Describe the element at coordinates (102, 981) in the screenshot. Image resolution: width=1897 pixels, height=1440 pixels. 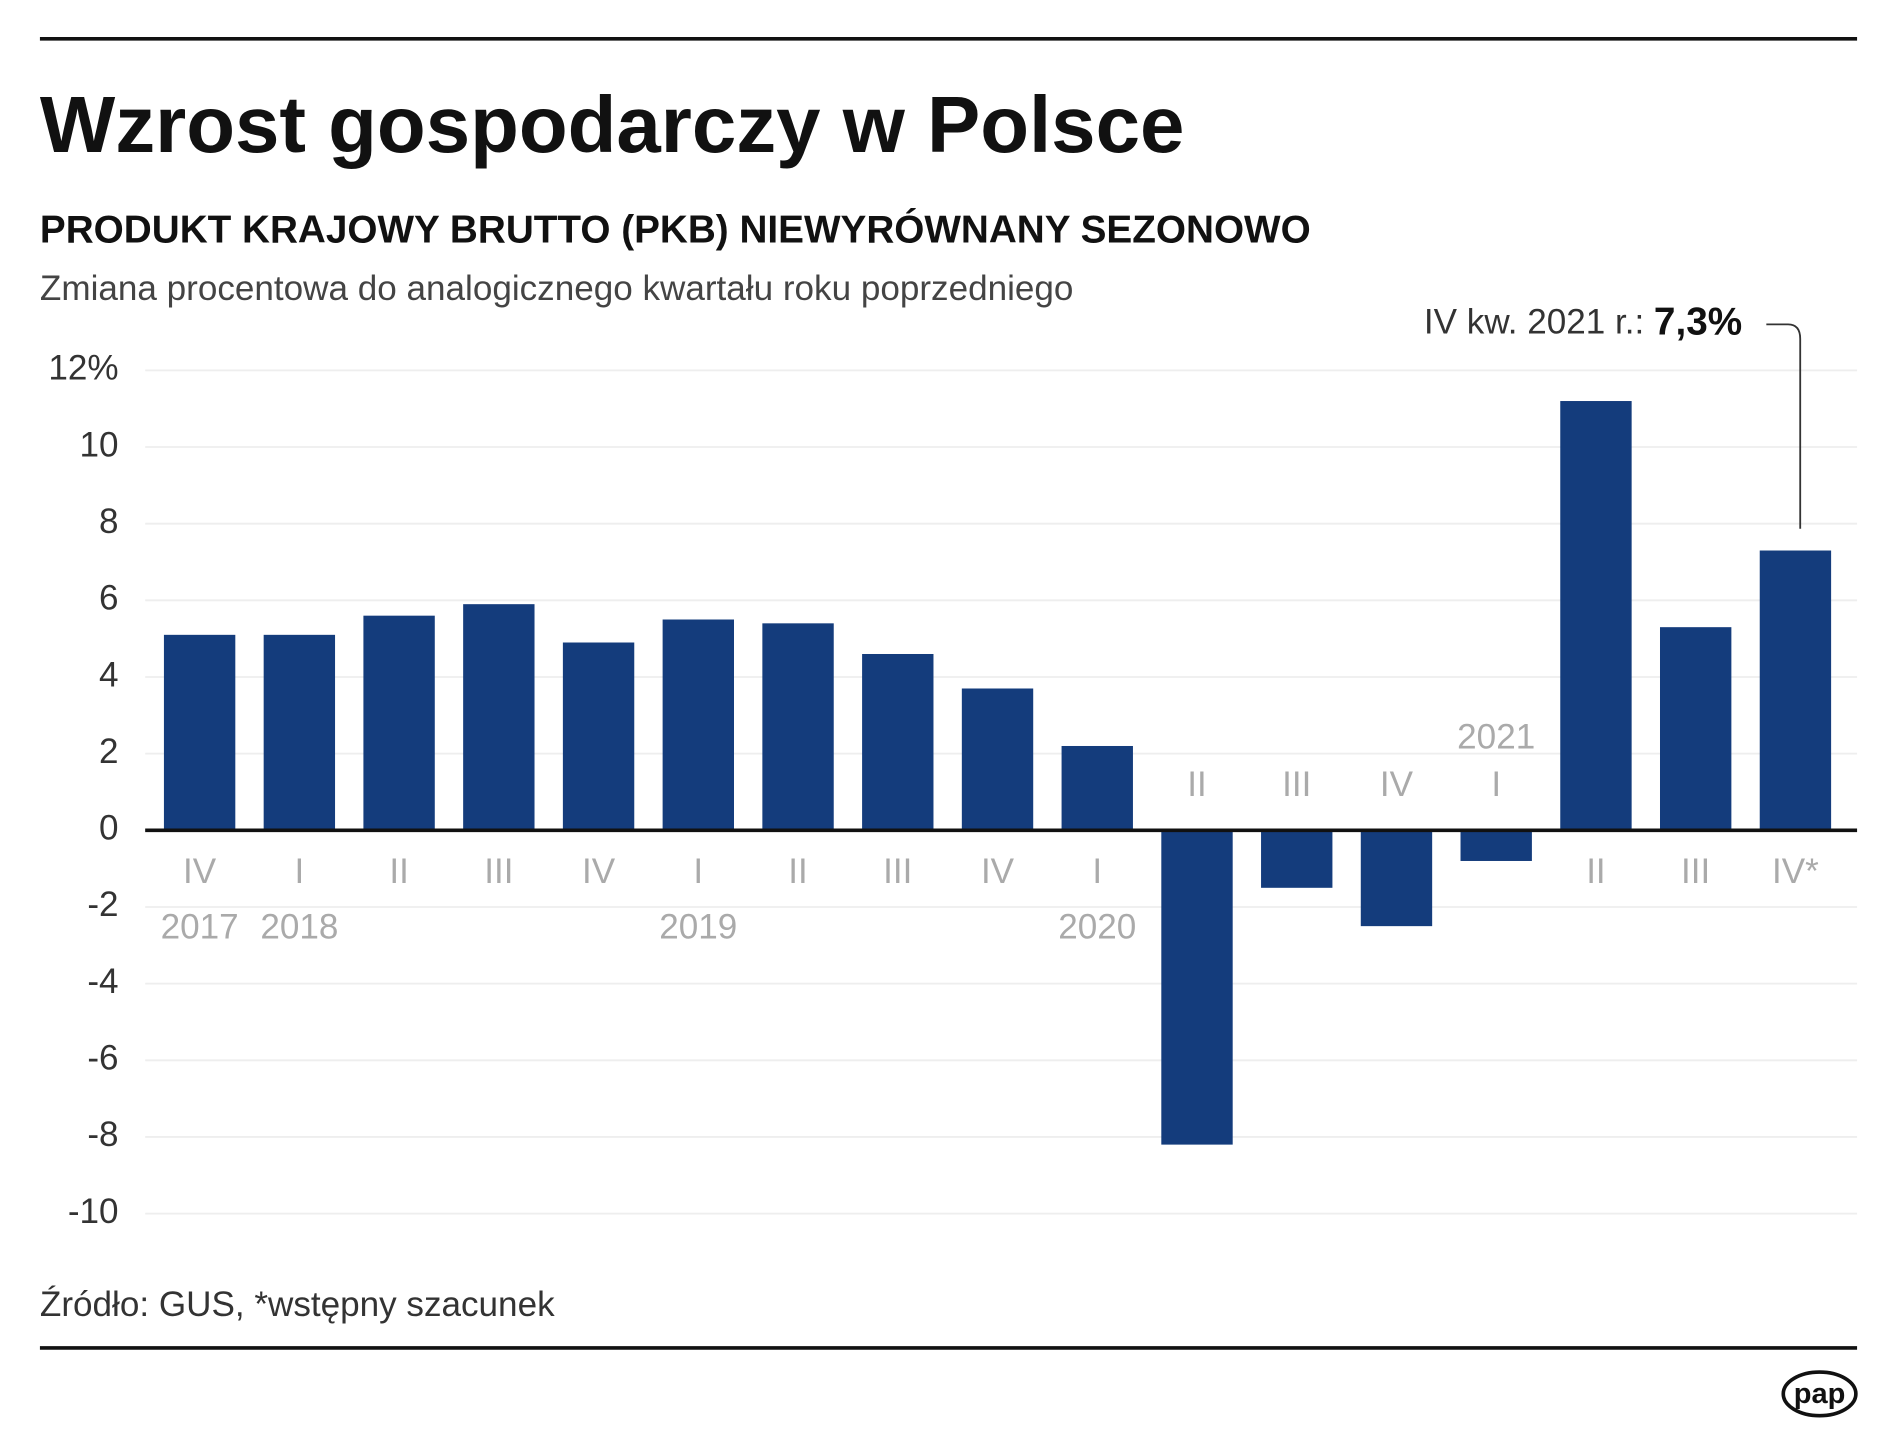
I see `y-tick-label: -4` at that location.